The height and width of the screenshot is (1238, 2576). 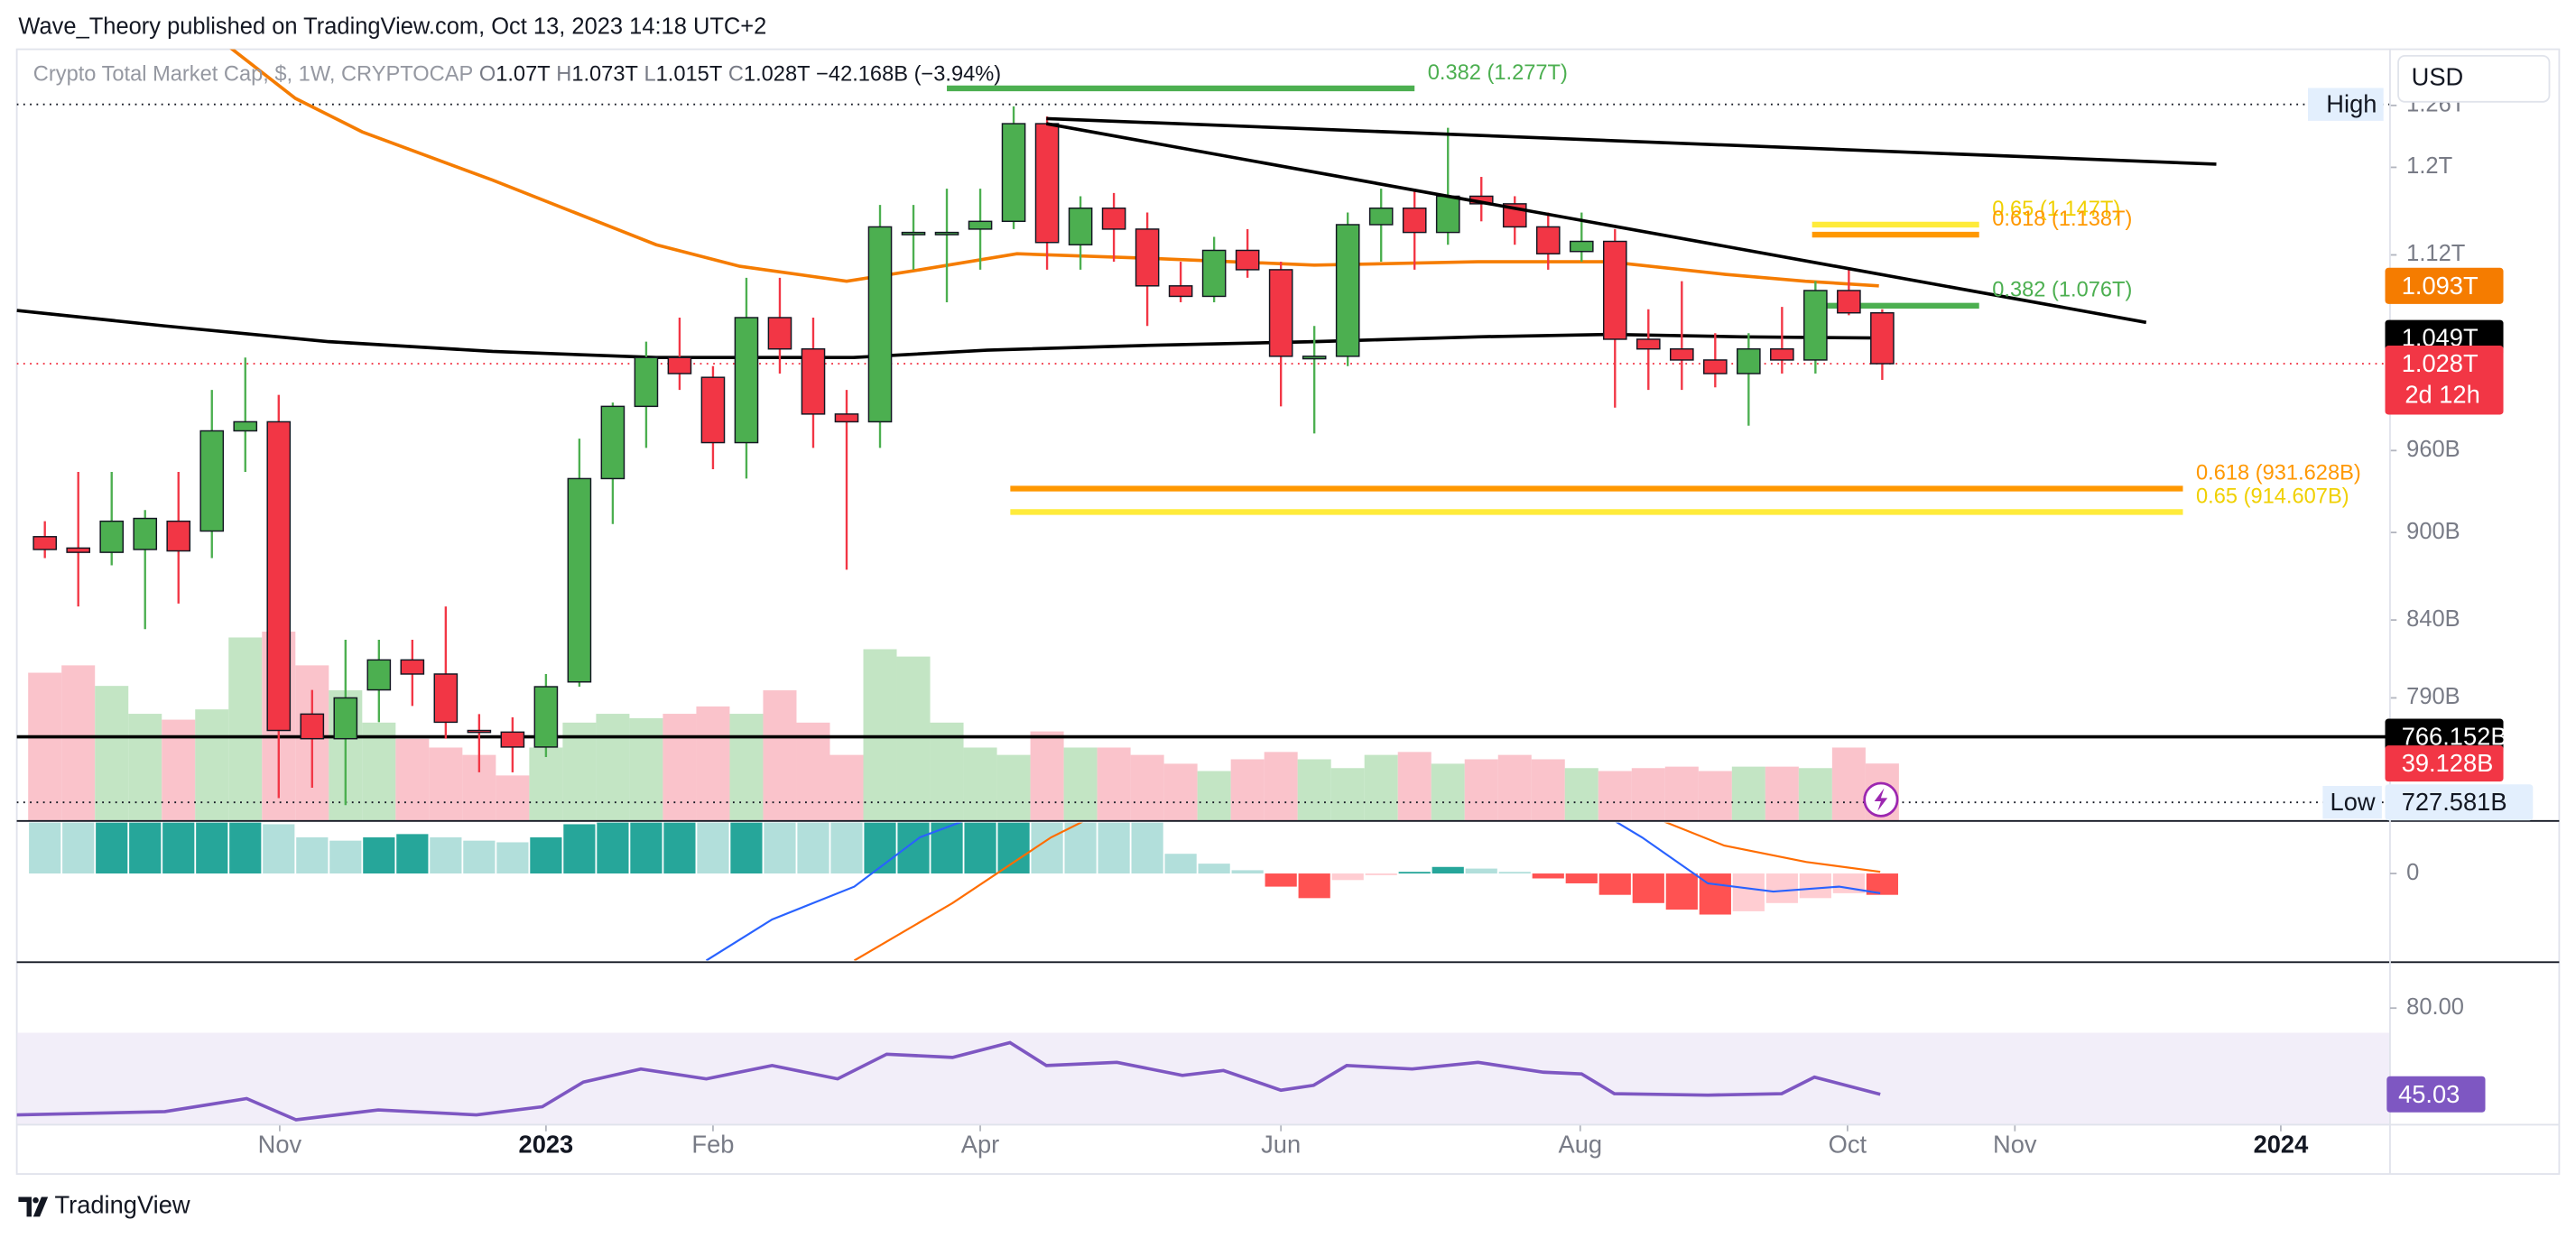 What do you see at coordinates (1281, 1144) in the screenshot?
I see `x-tick-label: Jun` at bounding box center [1281, 1144].